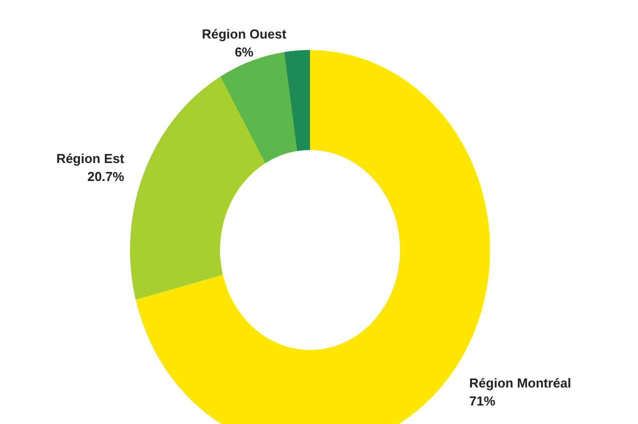 The image size is (638, 424). I want to click on data-label: 6%, so click(244, 52).